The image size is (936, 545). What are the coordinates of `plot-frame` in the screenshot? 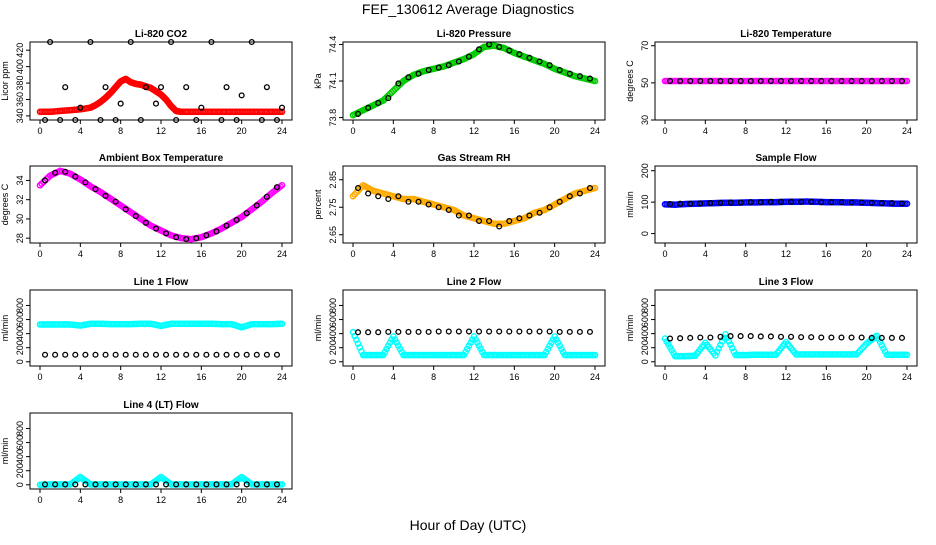 It's located at (474, 204).